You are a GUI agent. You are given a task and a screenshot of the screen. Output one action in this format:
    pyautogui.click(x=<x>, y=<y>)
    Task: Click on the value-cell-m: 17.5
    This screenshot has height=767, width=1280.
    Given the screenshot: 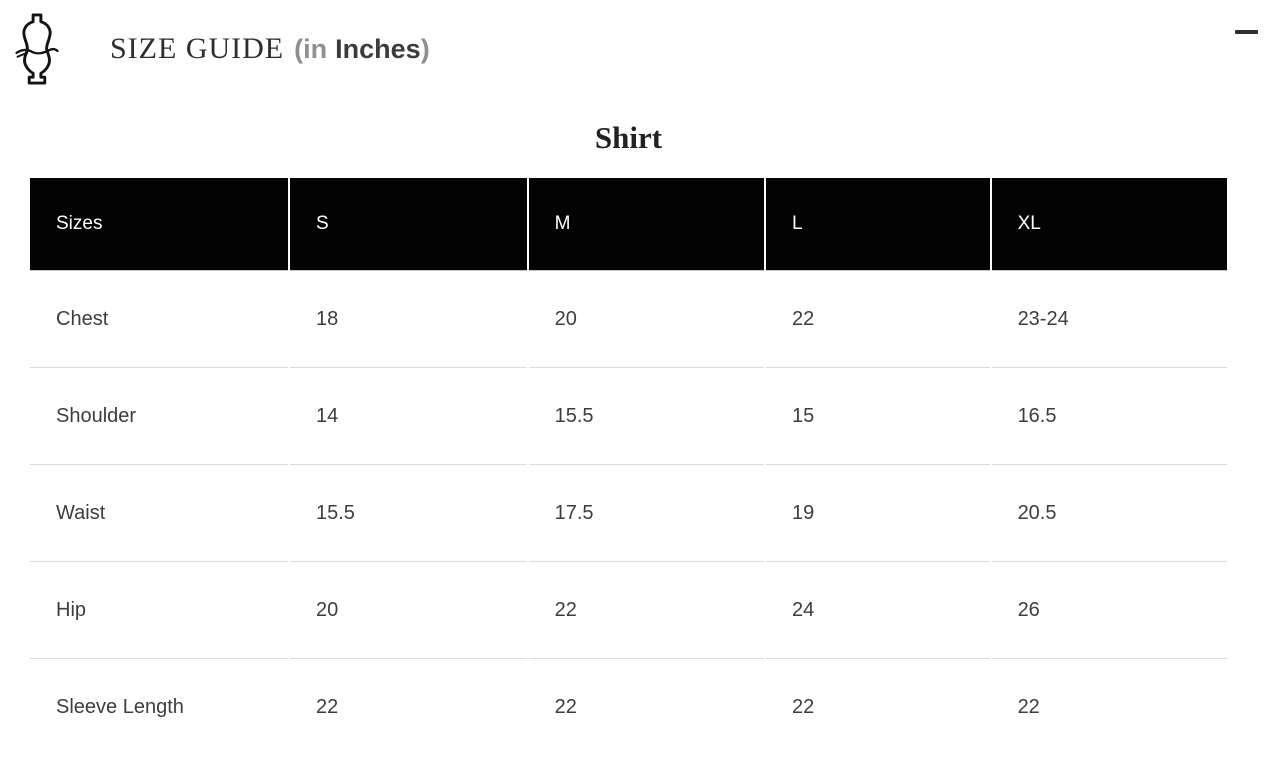 What is the action you would take?
    pyautogui.click(x=646, y=513)
    